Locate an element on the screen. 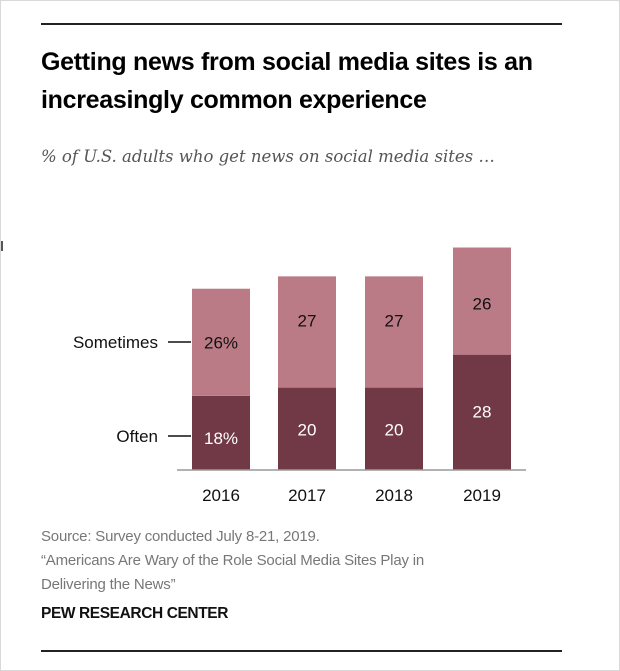 This screenshot has width=620, height=671. x-tick-label-2019: 2019 is located at coordinates (482, 495).